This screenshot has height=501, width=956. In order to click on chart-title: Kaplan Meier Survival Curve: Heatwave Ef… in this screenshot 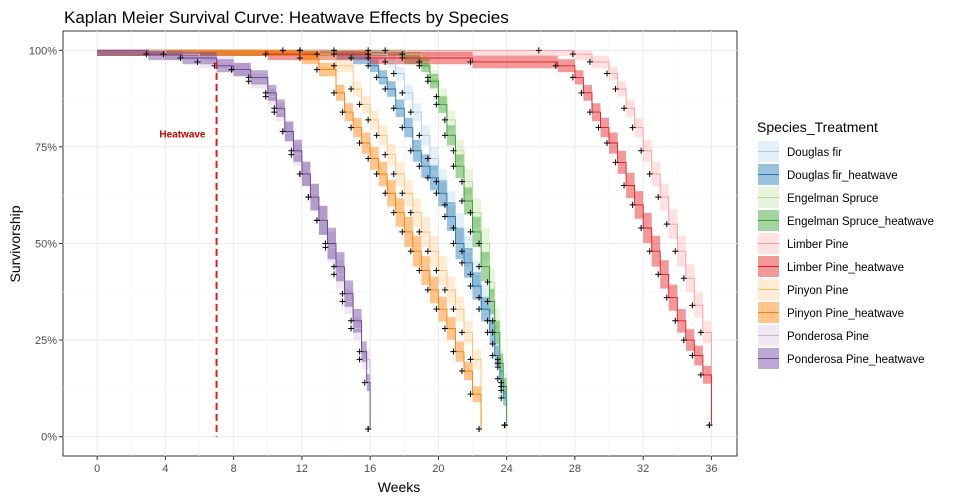, I will do `click(286, 17)`.